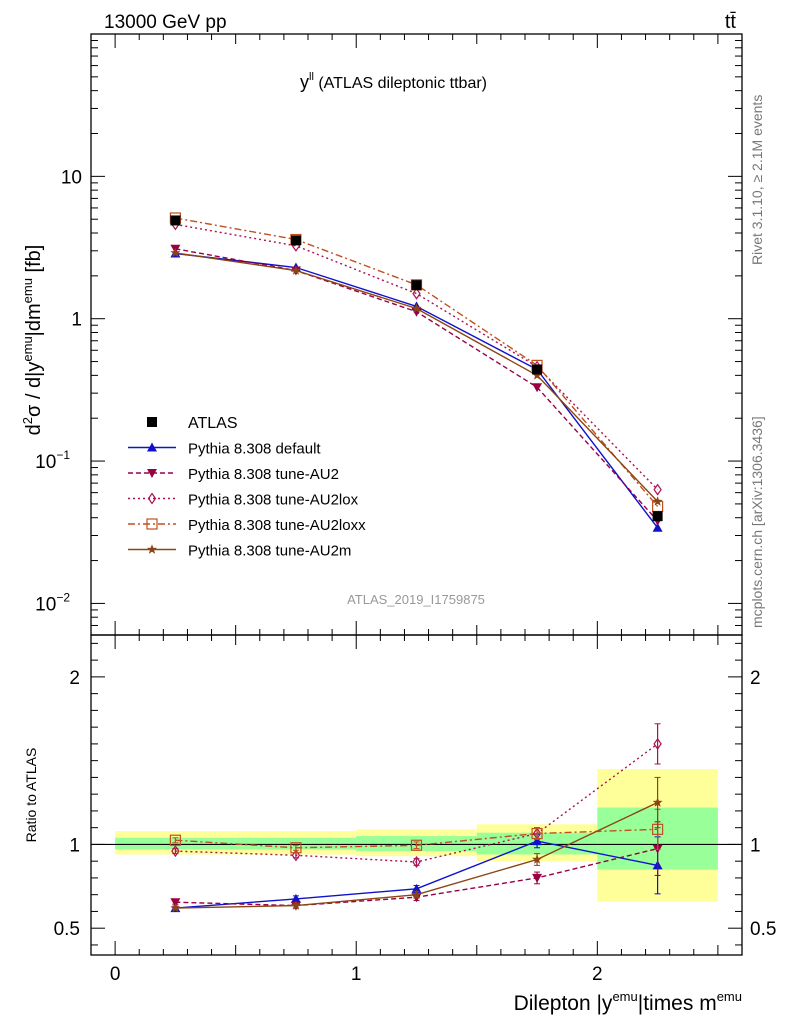 This screenshot has width=786, height=1024. What do you see at coordinates (263, 474) in the screenshot?
I see `legend-label-1: Pythia 8.308 tune-AU2` at bounding box center [263, 474].